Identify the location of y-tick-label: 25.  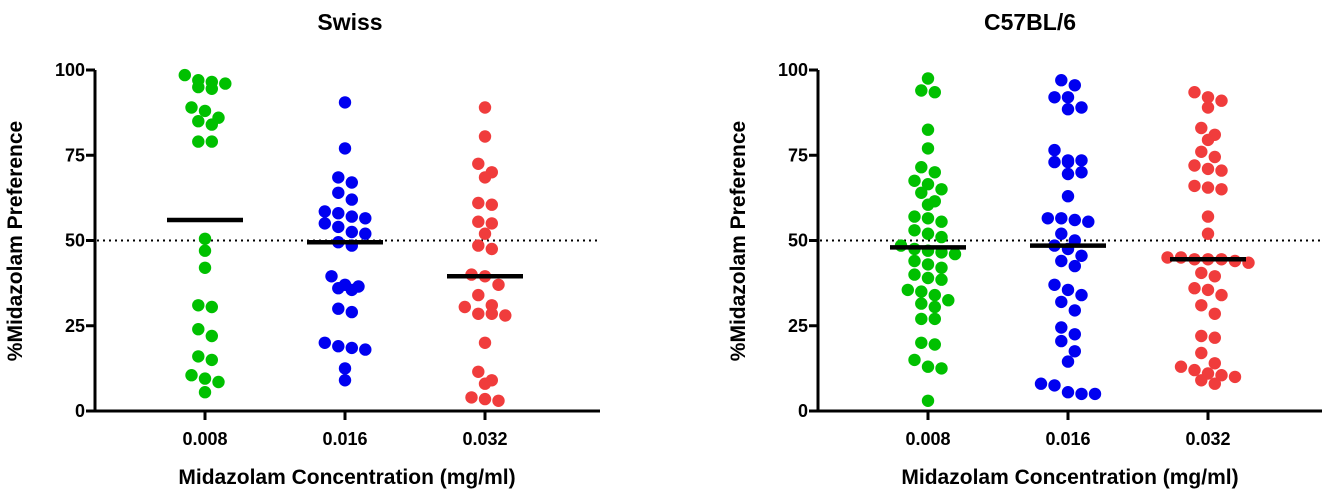
(75, 326).